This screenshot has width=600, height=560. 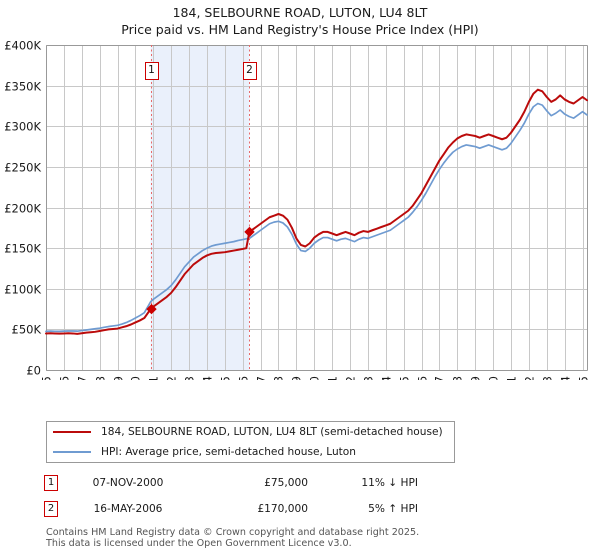 I want to click on x-axis-tick-label: 2002, so click(x=172, y=378).